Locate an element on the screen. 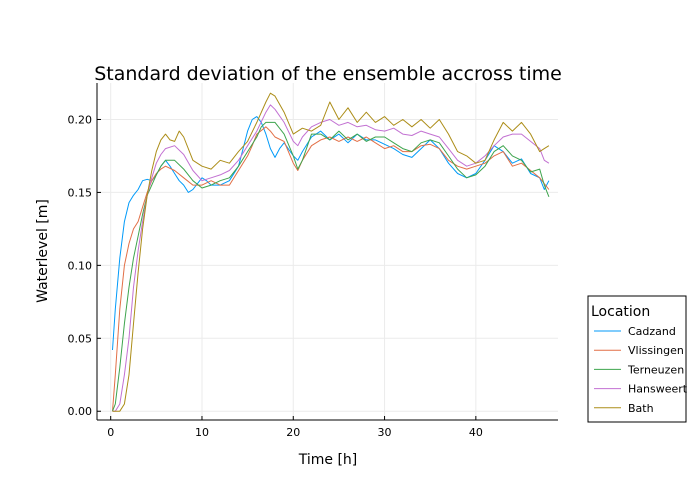 The width and height of the screenshot is (700, 500). legend-items: Cadzand Vlissingen Terneuzen Hansweert Bath is located at coordinates (641, 370).